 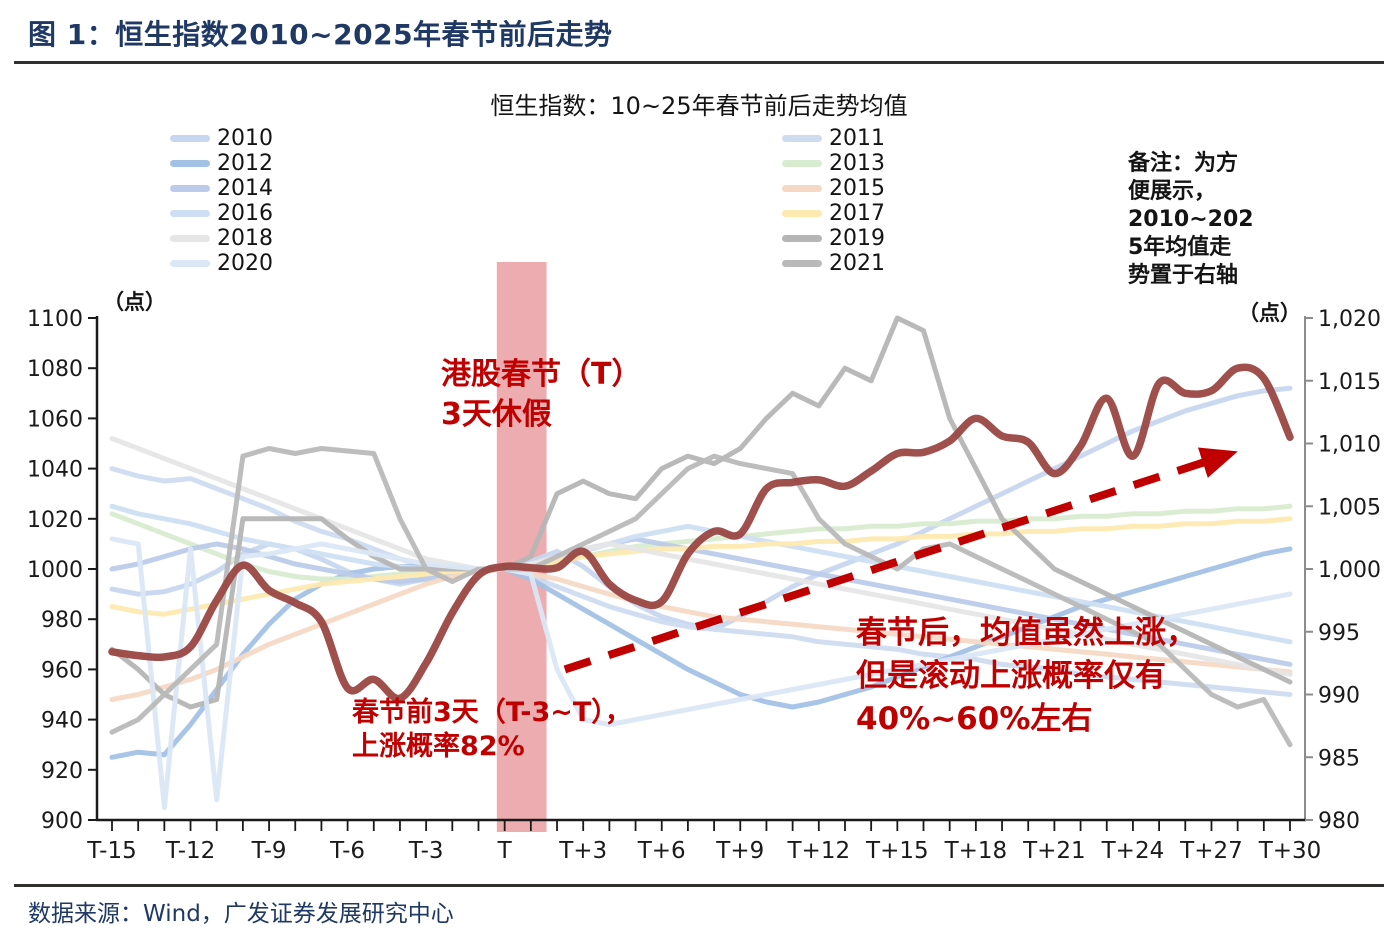 What do you see at coordinates (1290, 851) in the screenshot?
I see `x-tick-label: T+30` at bounding box center [1290, 851].